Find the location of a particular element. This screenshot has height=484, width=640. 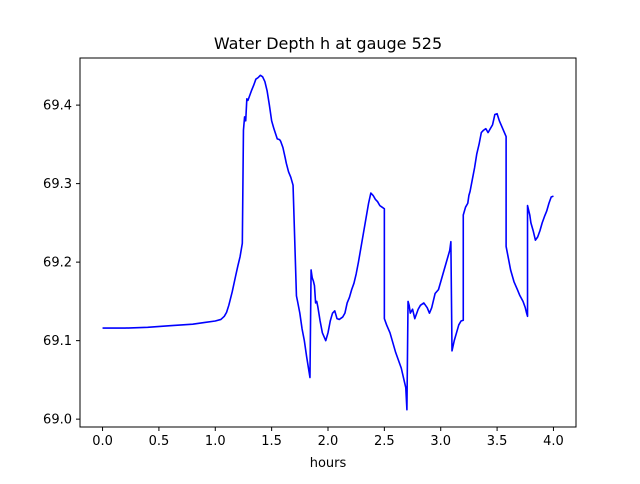

y-tick-label: 69.3 is located at coordinates (57, 184).